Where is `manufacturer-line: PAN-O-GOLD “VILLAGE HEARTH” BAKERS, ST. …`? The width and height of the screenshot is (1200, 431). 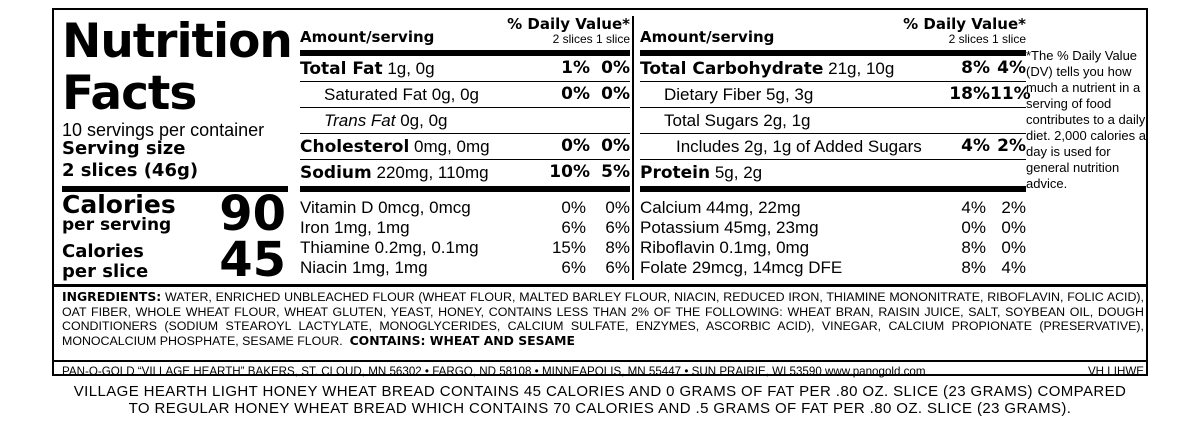
manufacturer-line: PAN-O-GOLD “VILLAGE HEARTH” BAKERS, ST. … is located at coordinates (603, 372).